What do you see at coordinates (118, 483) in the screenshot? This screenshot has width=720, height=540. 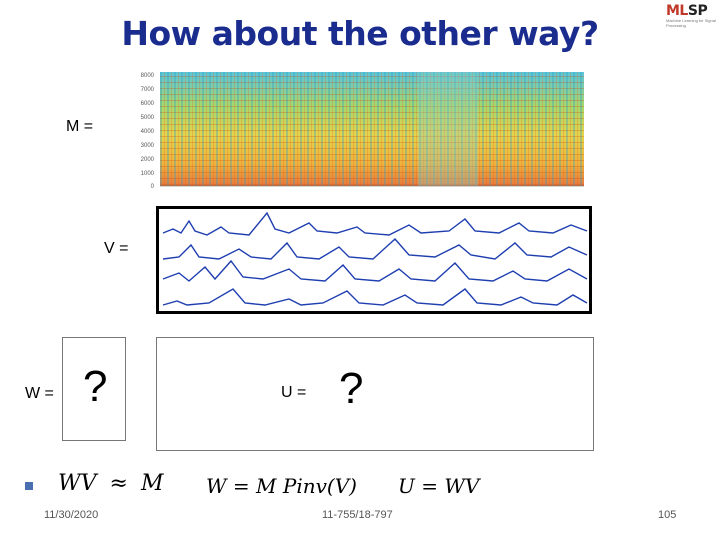 I see `eq1-op: ≈` at bounding box center [118, 483].